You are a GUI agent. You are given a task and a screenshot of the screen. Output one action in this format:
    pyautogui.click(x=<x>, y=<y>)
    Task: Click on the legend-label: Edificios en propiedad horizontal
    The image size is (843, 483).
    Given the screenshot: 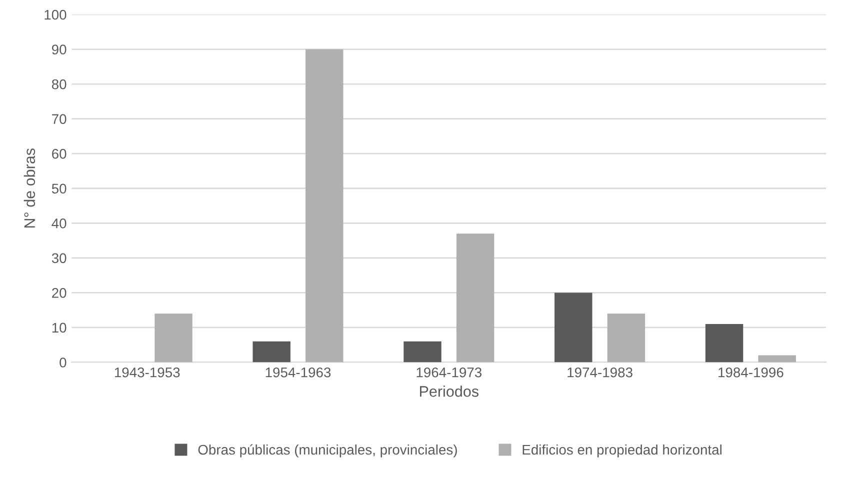 What is the action you would take?
    pyautogui.click(x=622, y=451)
    